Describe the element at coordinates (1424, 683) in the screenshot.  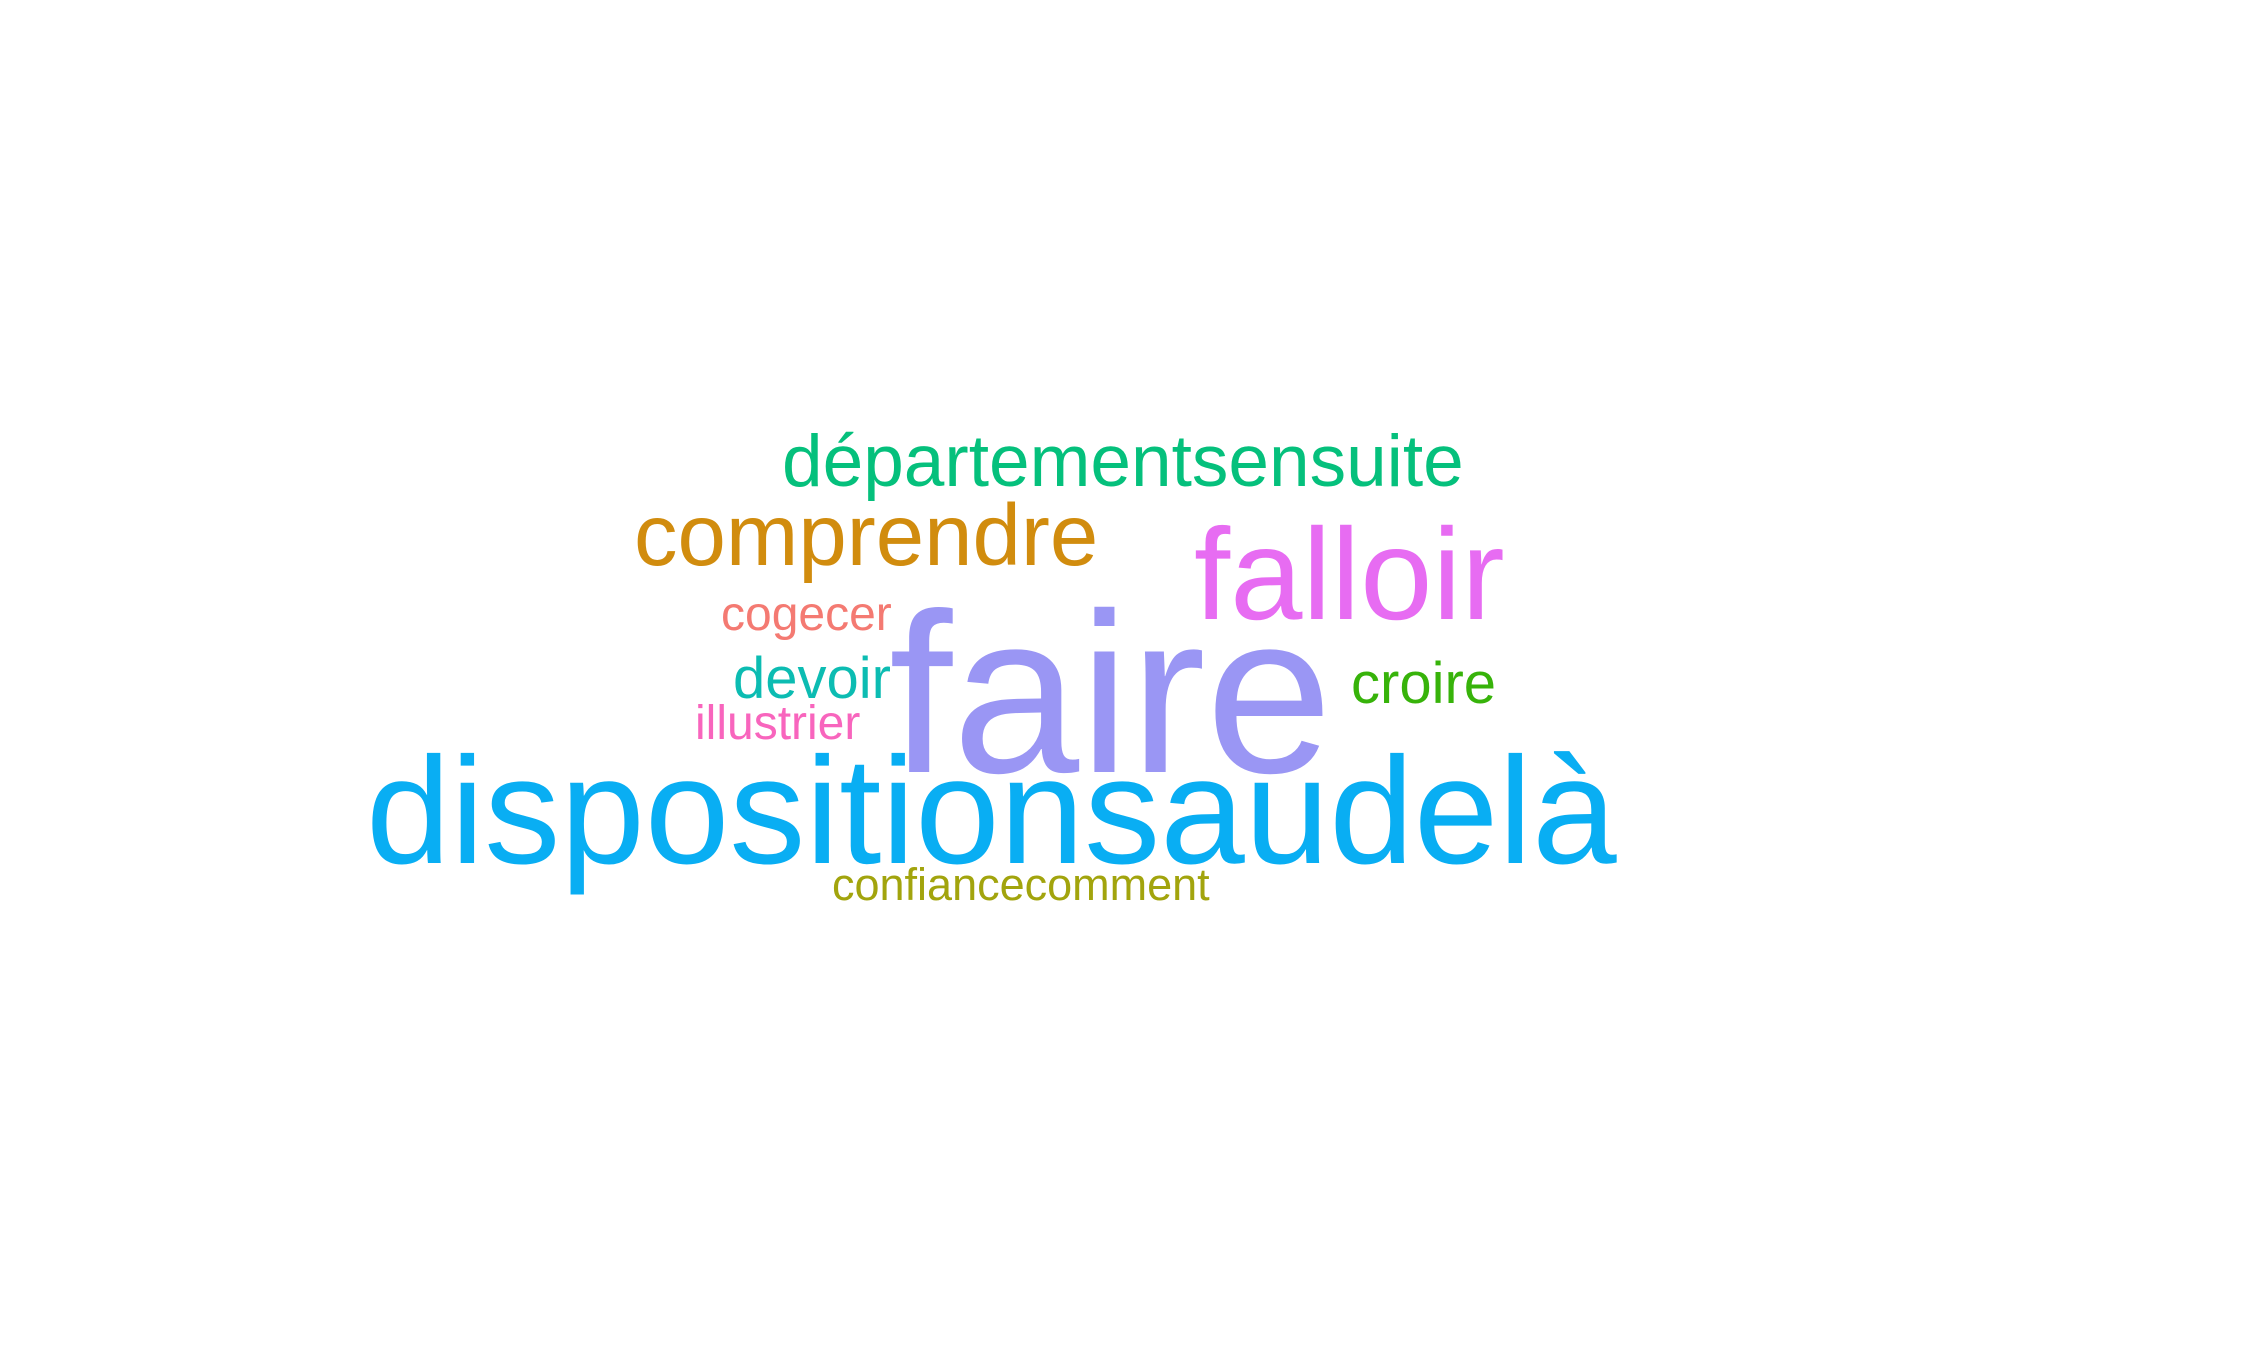
I see `word-croire: croire` at that location.